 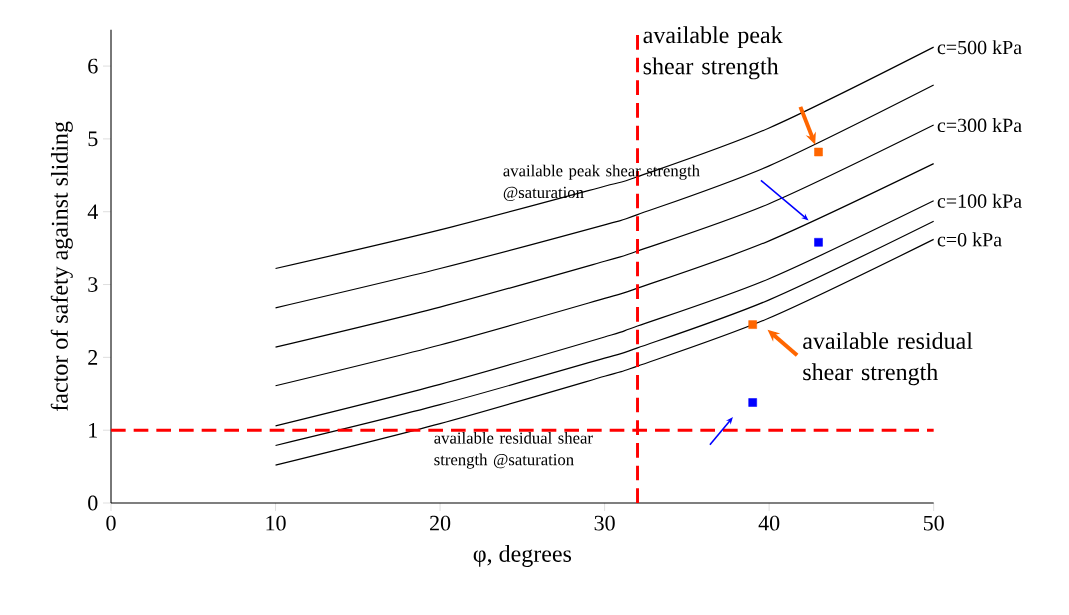 I want to click on y-tick-label: 5, so click(x=93, y=139).